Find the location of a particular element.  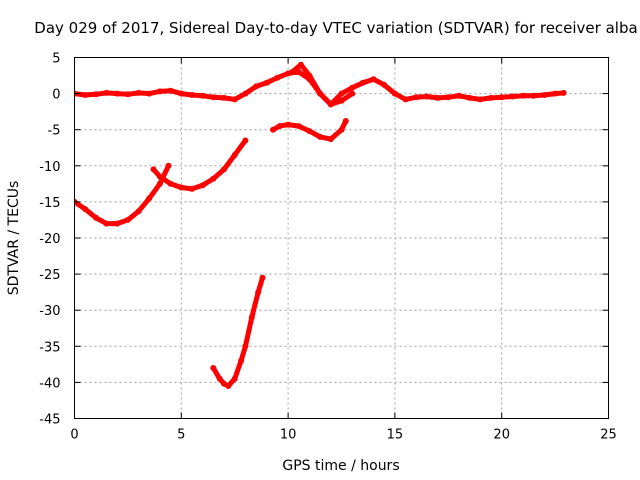

series-arc-overlap is located at coordinates (322, 84).